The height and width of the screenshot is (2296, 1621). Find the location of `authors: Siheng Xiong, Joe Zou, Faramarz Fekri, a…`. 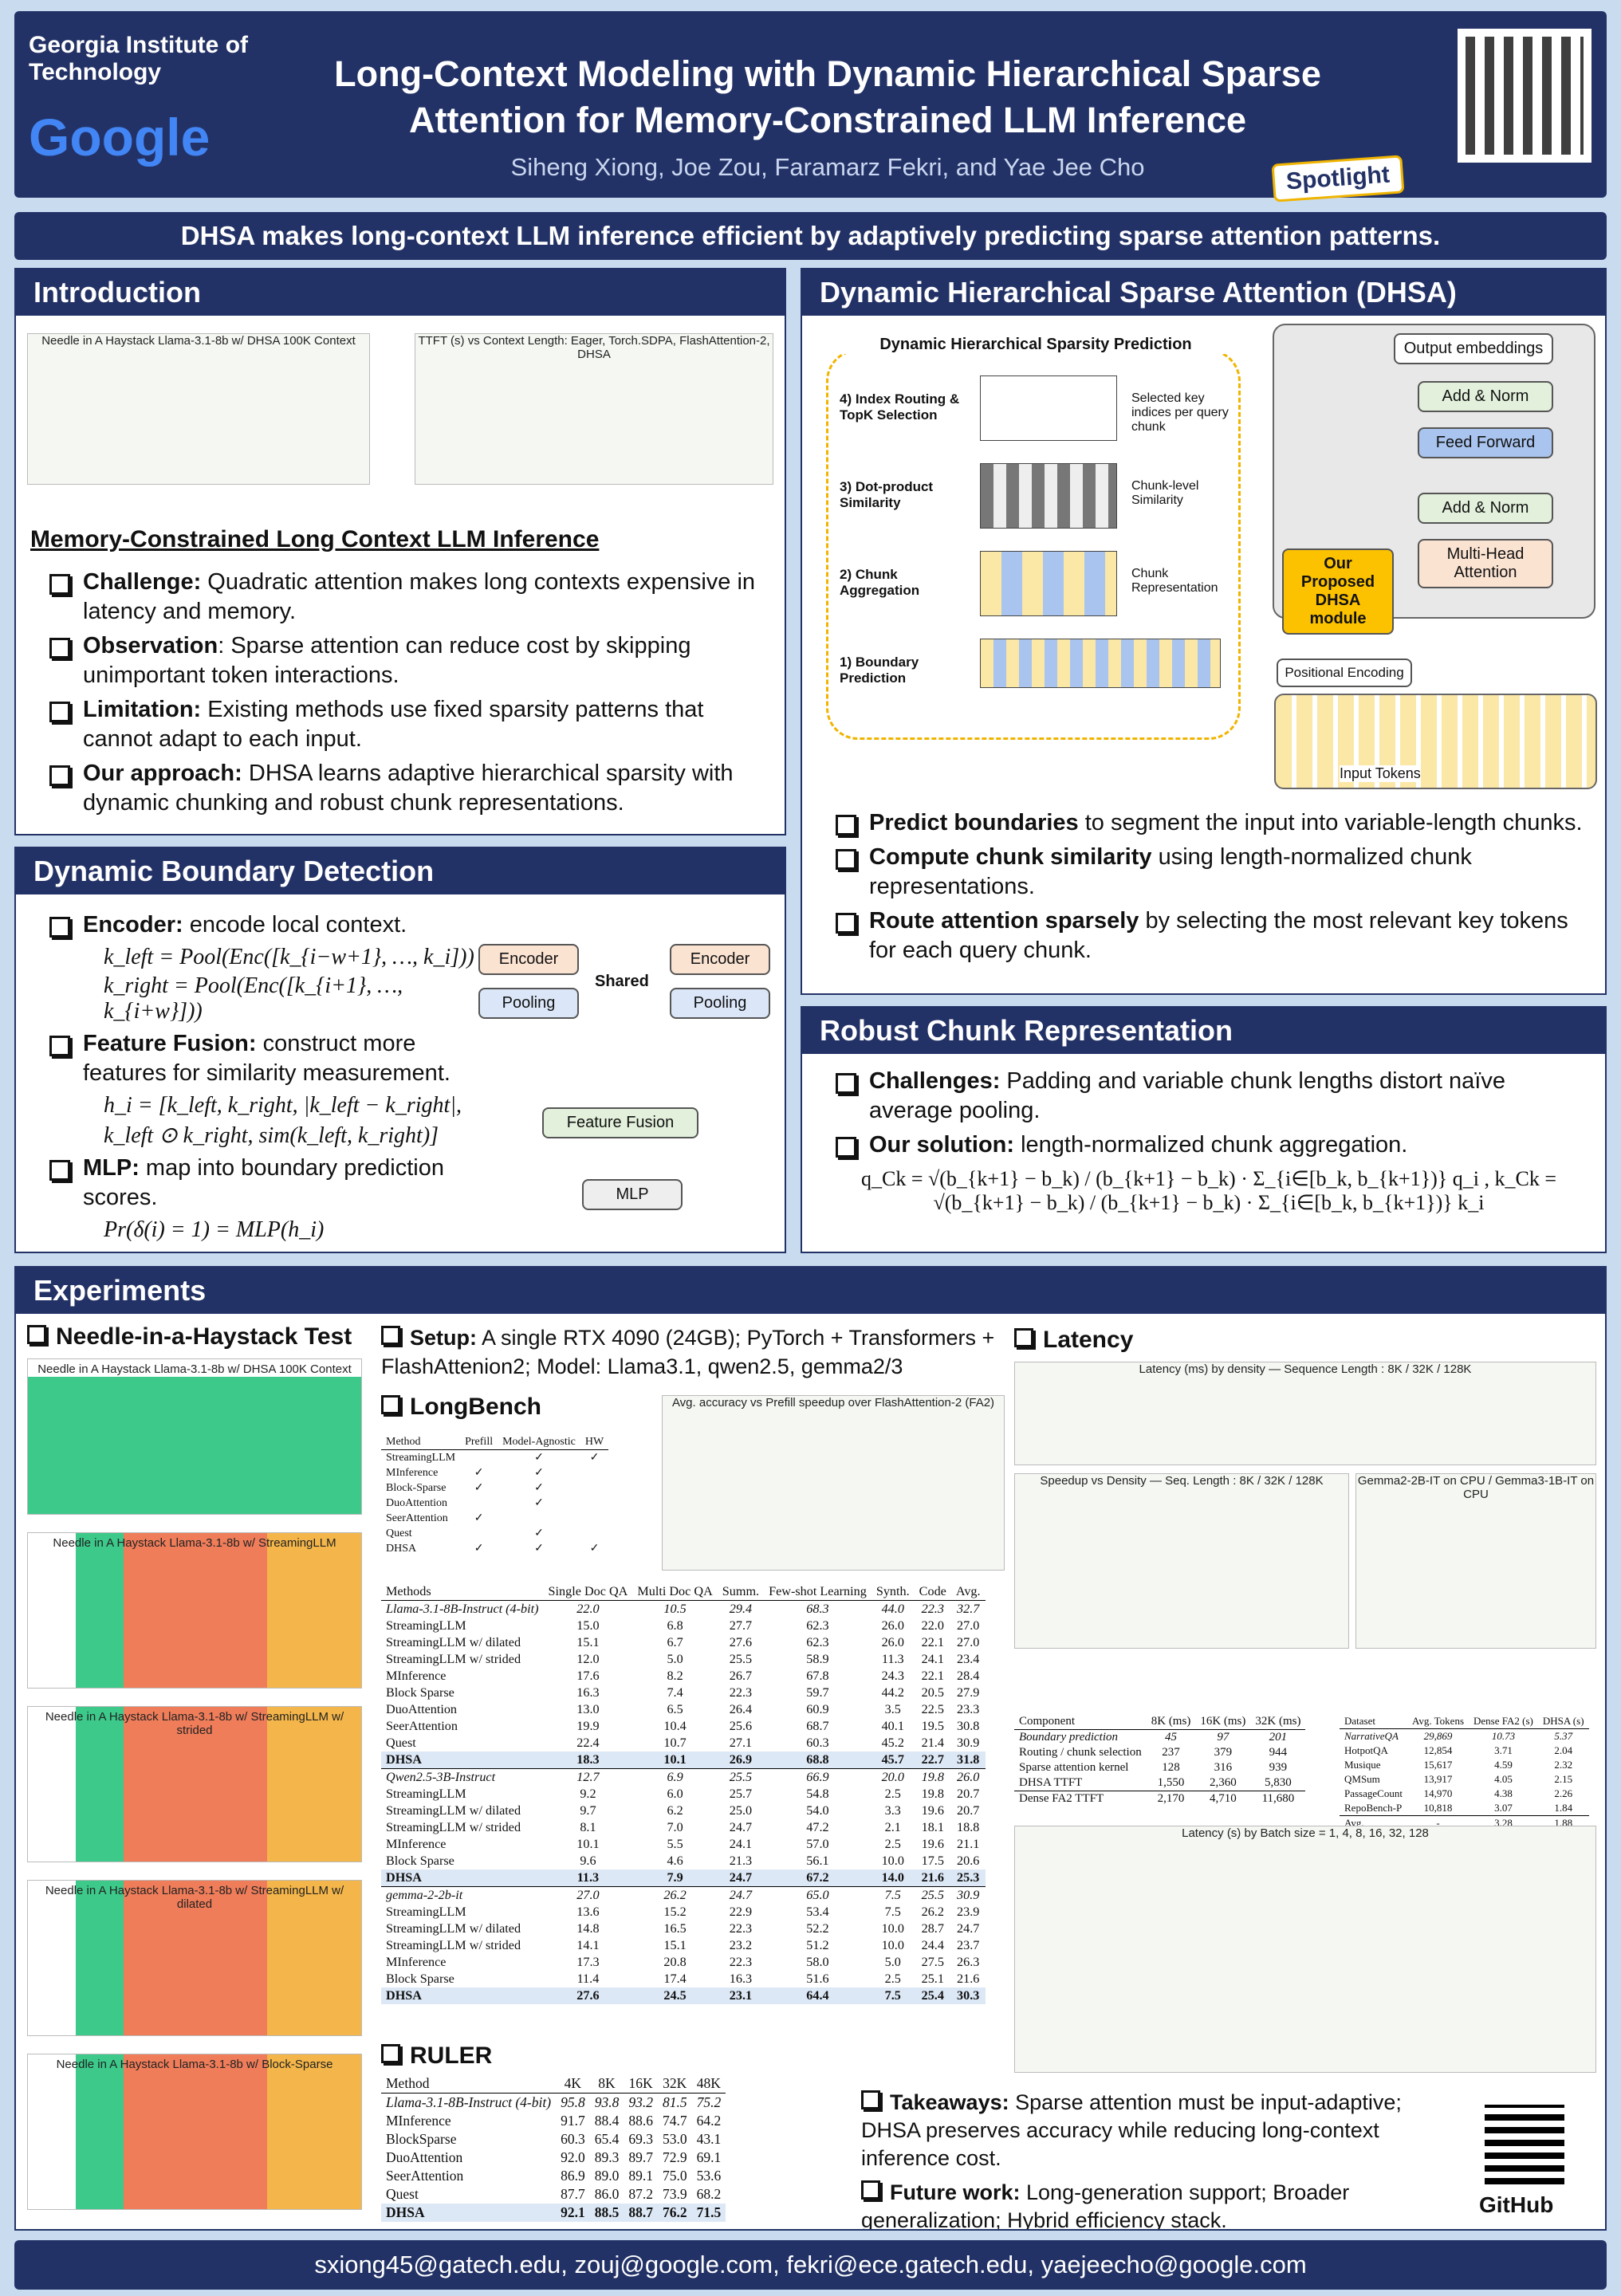

authors: Siheng Xiong, Joe Zou, Faramarz Fekri, a… is located at coordinates (827, 167).